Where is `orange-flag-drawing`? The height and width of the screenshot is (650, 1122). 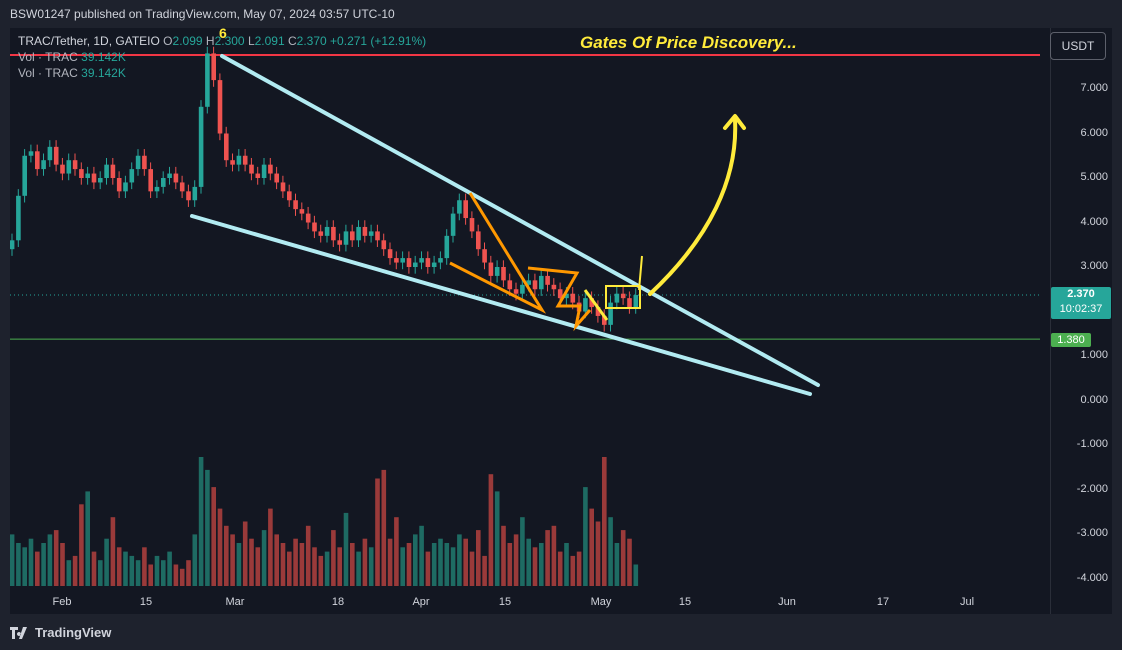
orange-flag-drawing is located at coordinates (559, 299).